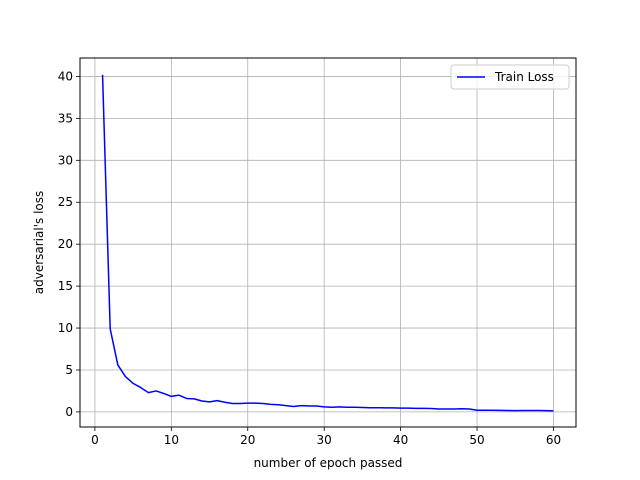  I want to click on legend-label: Train Loss, so click(524, 77).